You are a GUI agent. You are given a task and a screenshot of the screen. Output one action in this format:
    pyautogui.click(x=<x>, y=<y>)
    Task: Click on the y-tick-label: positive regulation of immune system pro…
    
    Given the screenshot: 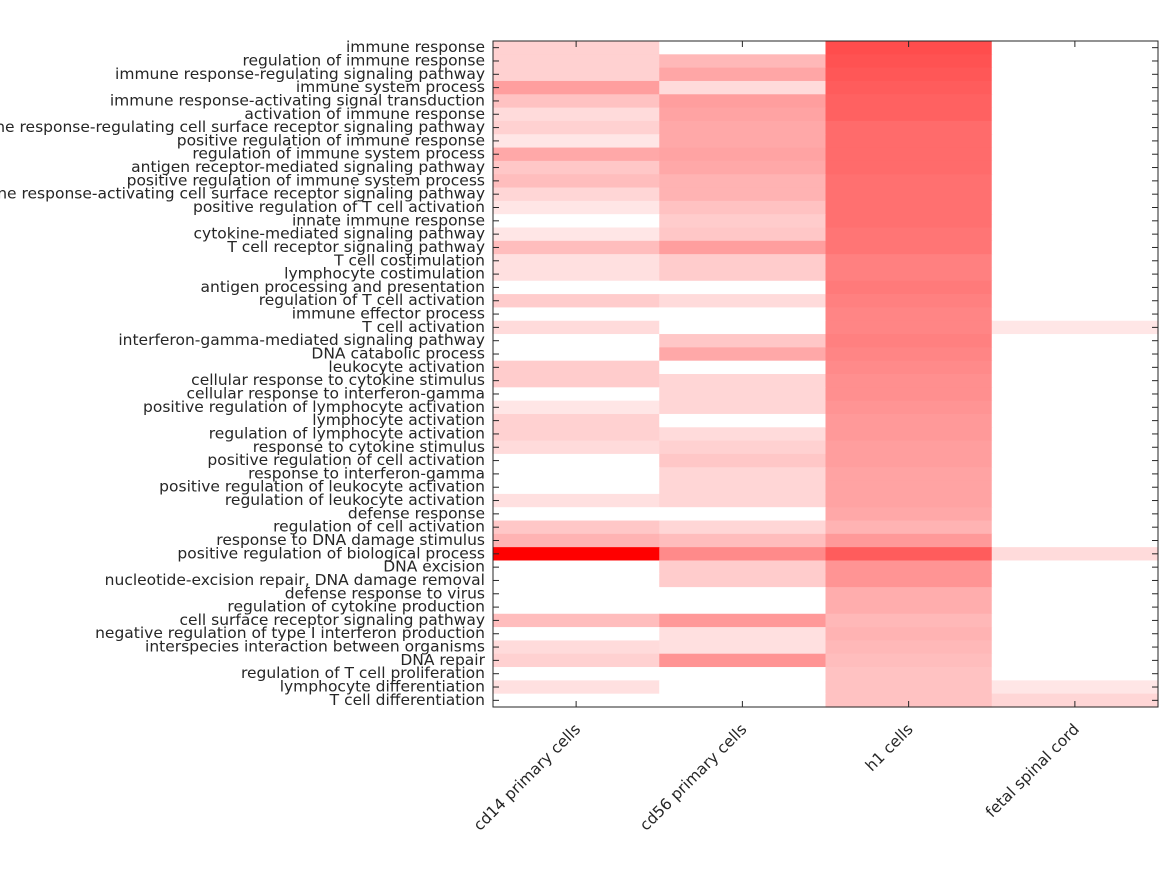 What is the action you would take?
    pyautogui.click(x=306, y=180)
    